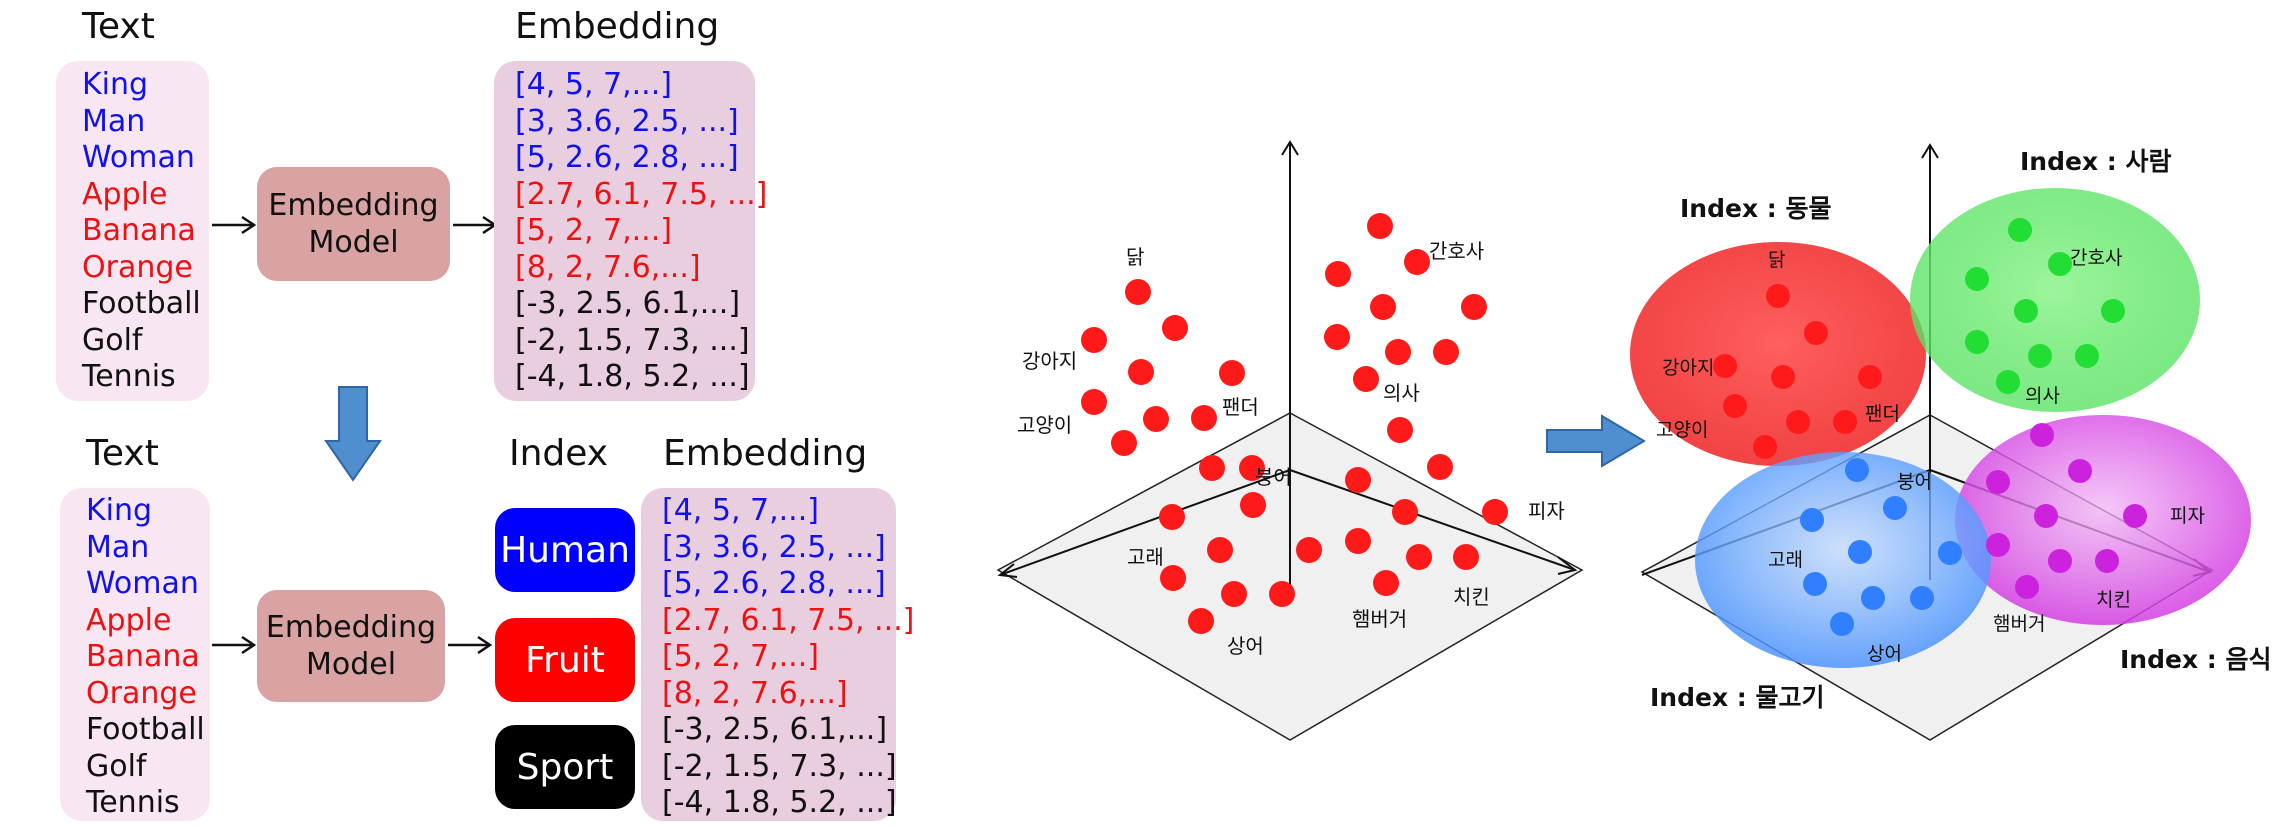  I want to click on index-label-human: Human, so click(565, 550).